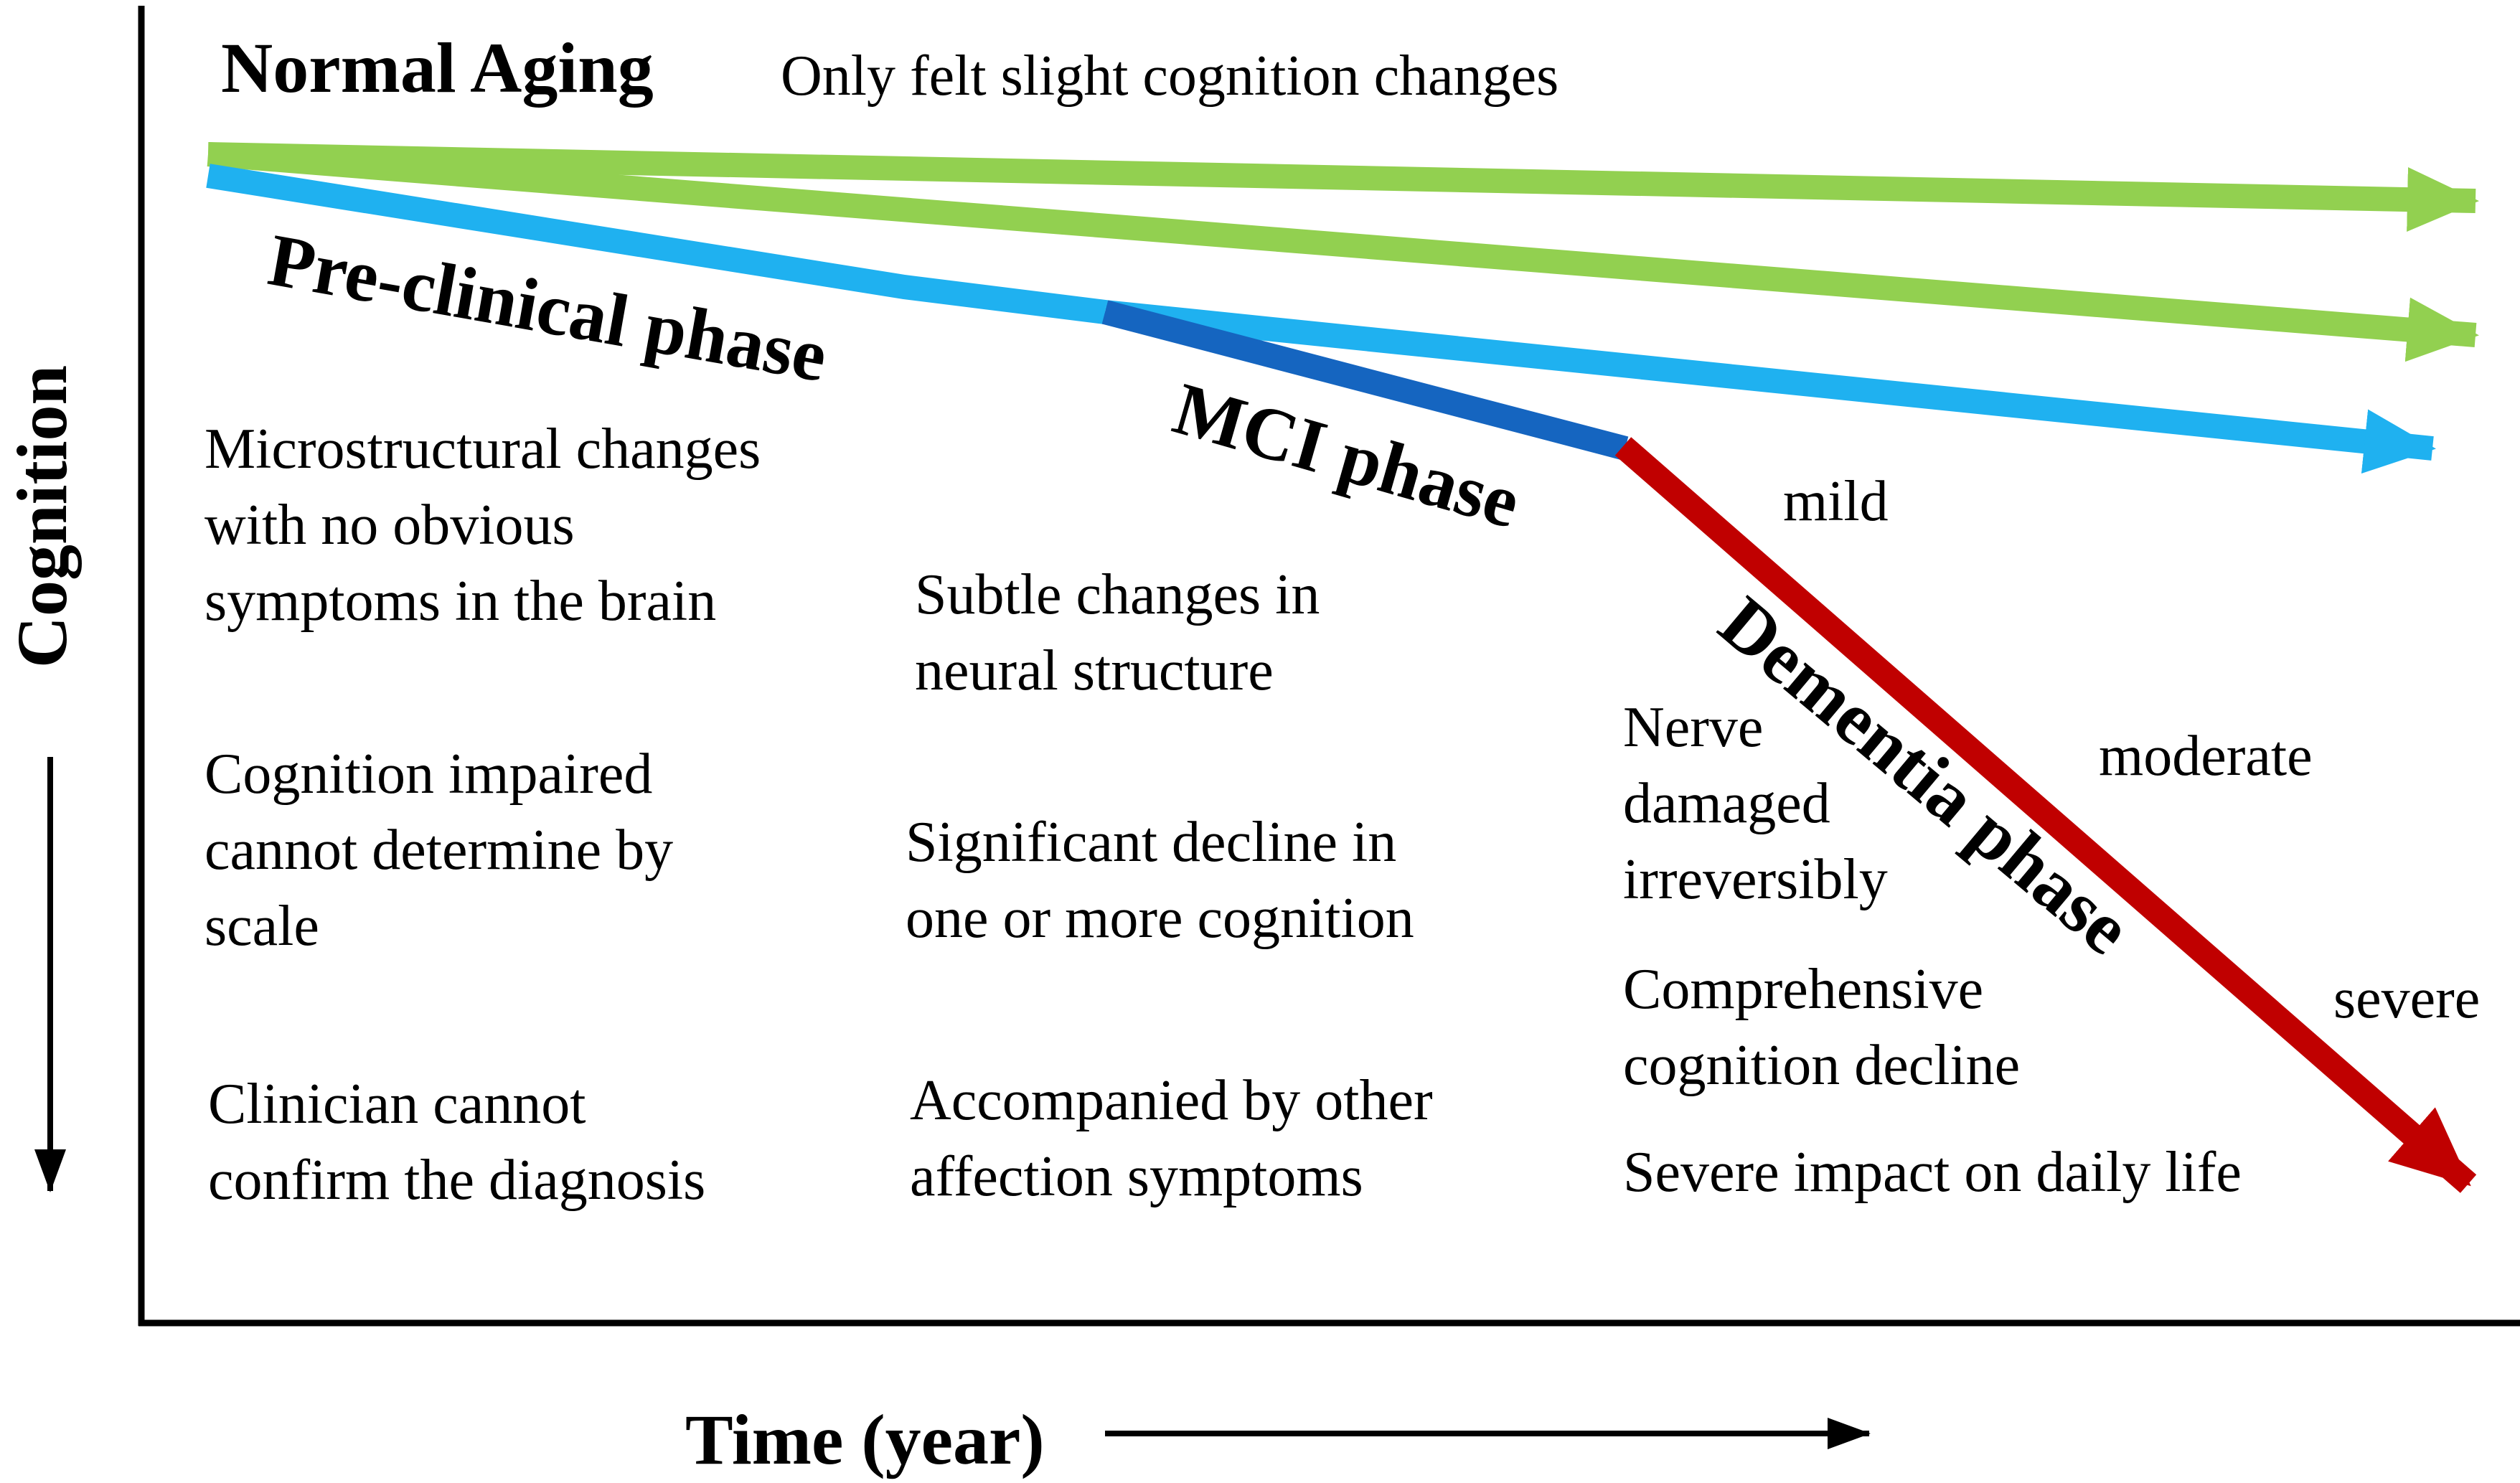 The image size is (2520, 1483). What do you see at coordinates (2206, 756) in the screenshot?
I see `severity-moderate: moderate` at bounding box center [2206, 756].